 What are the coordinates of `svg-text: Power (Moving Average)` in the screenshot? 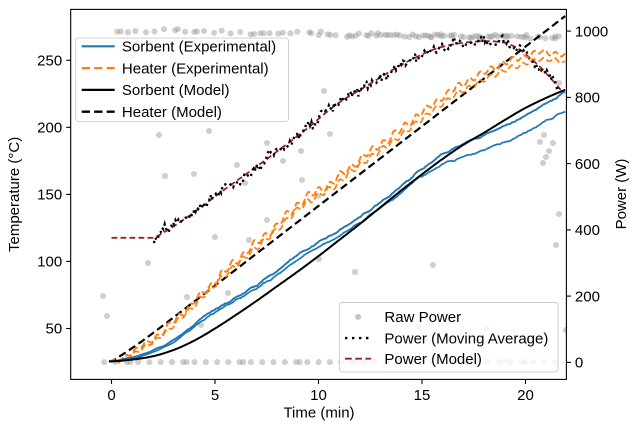 It's located at (466, 338).